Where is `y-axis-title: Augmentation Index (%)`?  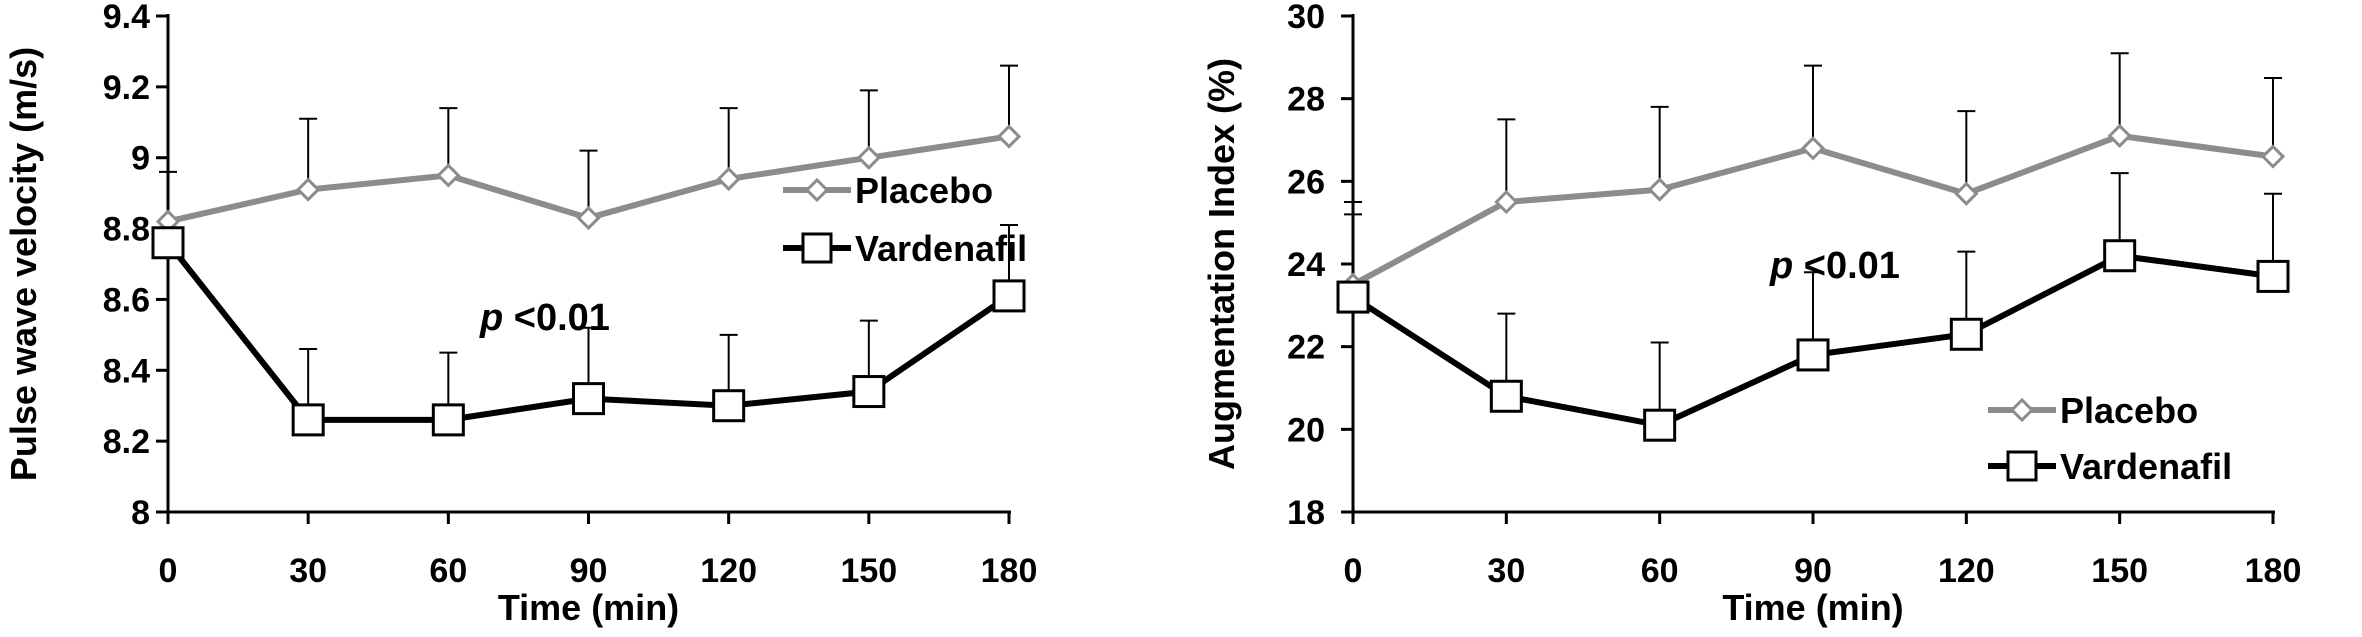
y-axis-title: Augmentation Index (%) is located at coordinates (1221, 264).